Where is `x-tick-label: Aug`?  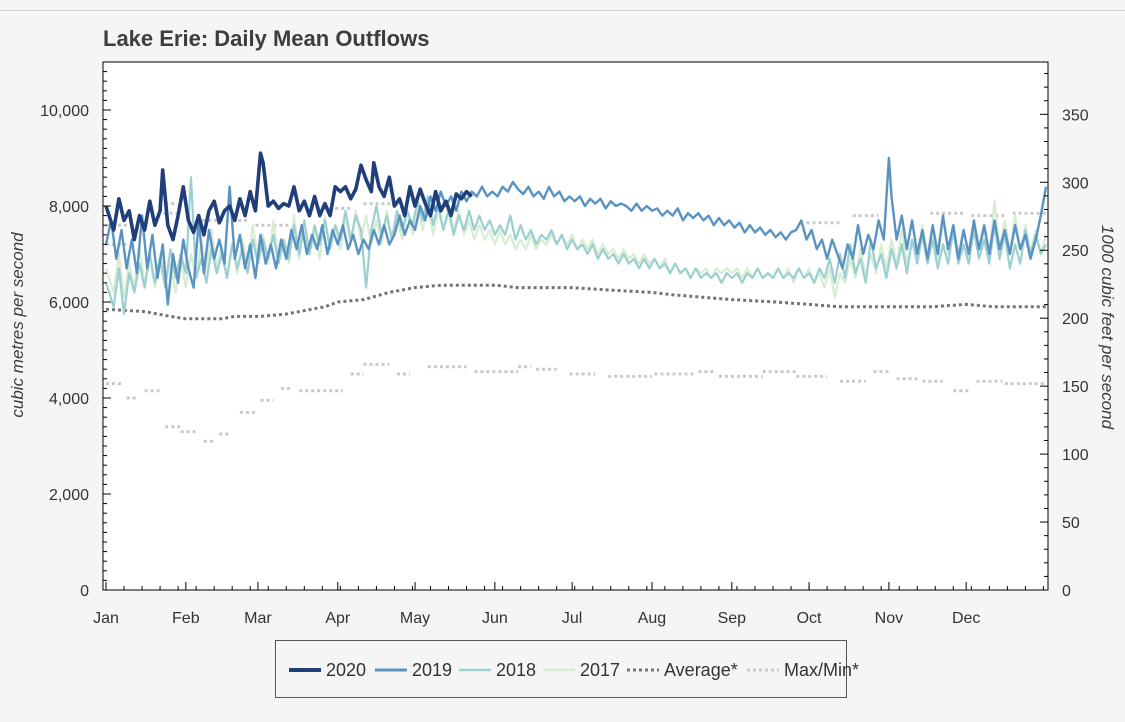
x-tick-label: Aug is located at coordinates (652, 618).